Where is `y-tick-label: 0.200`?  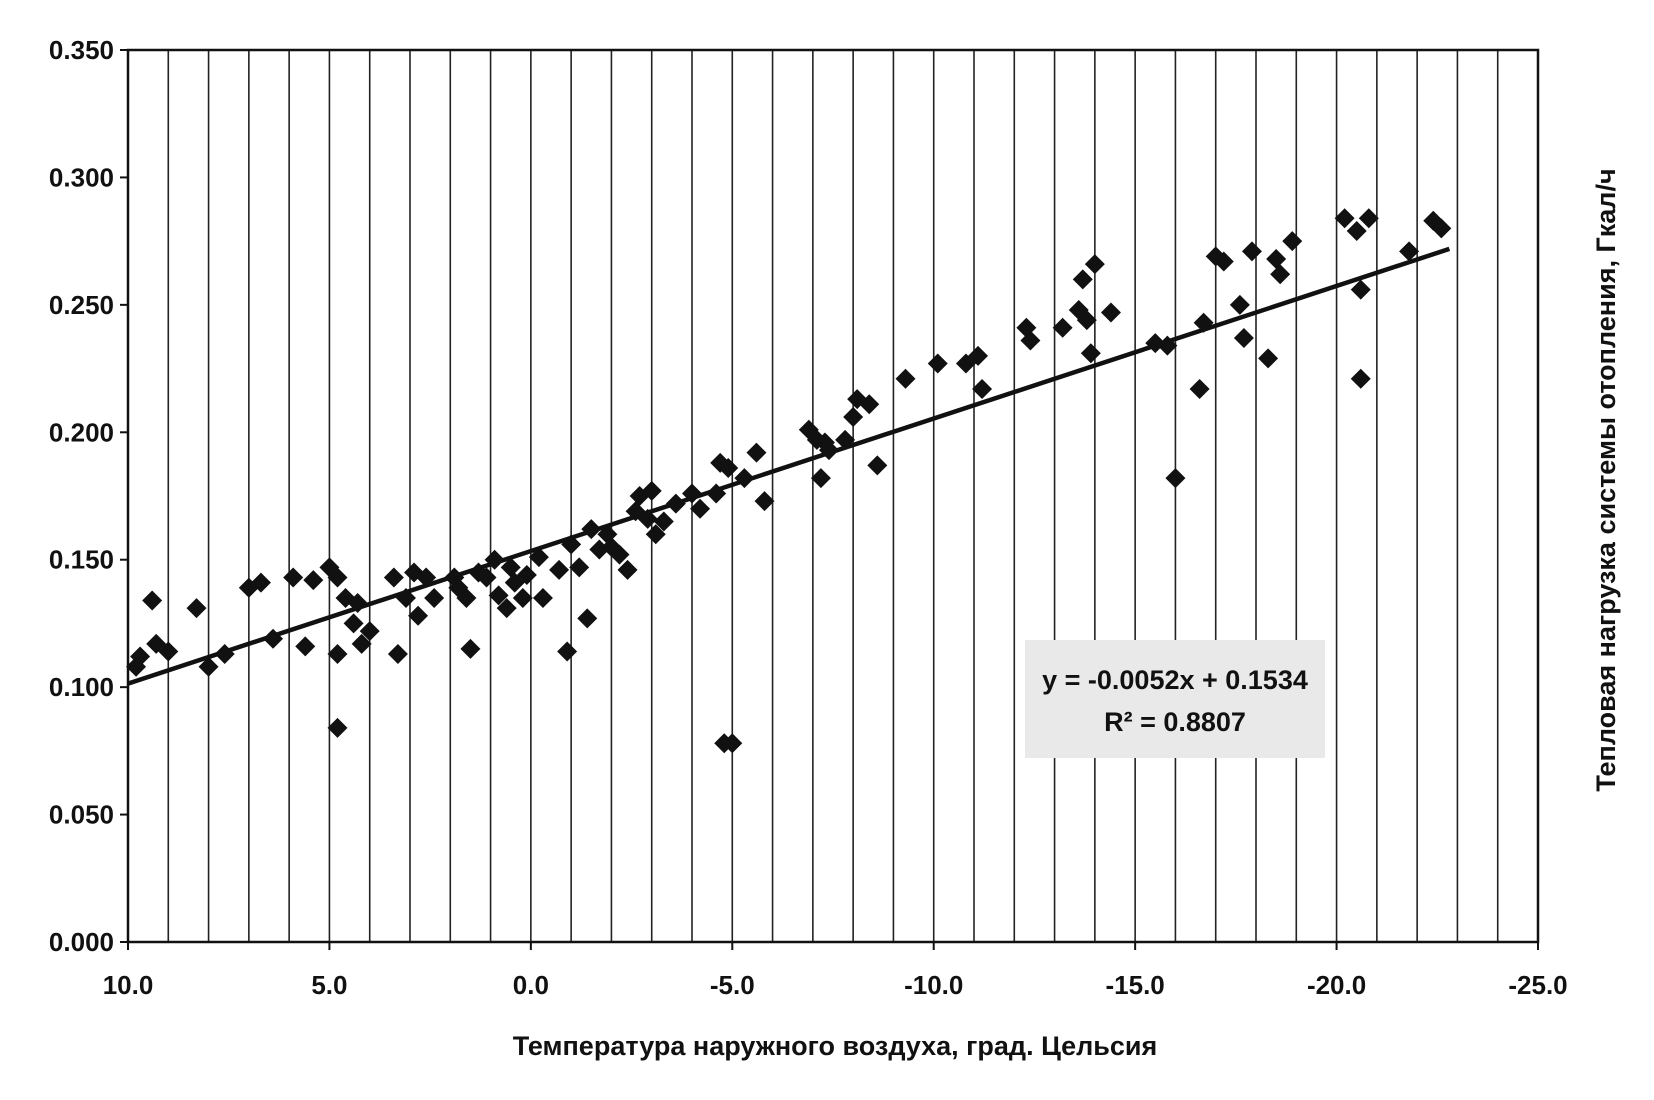 y-tick-label: 0.200 is located at coordinates (81, 432).